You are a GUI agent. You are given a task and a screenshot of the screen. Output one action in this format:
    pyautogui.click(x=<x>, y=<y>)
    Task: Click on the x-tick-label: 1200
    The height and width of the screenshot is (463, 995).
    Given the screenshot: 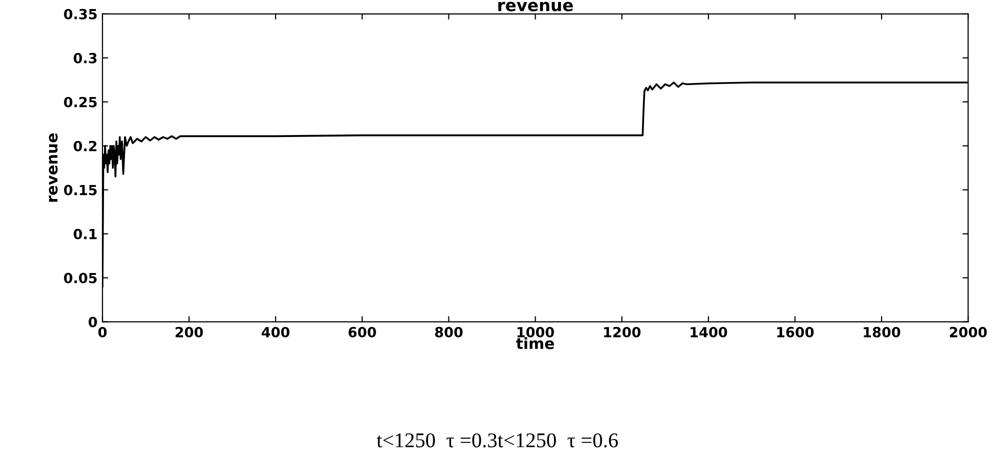 What is the action you would take?
    pyautogui.click(x=622, y=332)
    